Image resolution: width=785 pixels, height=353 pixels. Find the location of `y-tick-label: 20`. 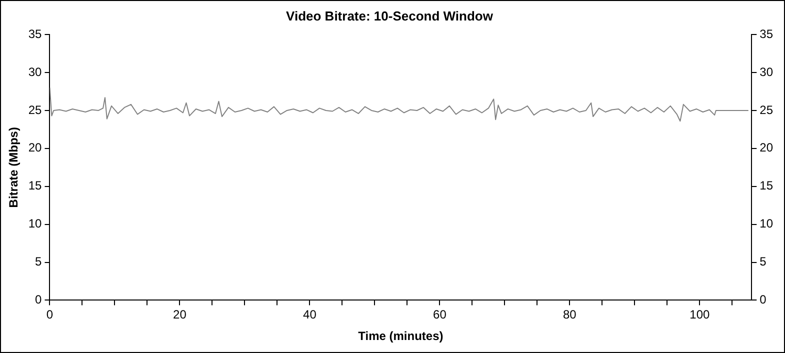

y-tick-label: 20 is located at coordinates (35, 147).